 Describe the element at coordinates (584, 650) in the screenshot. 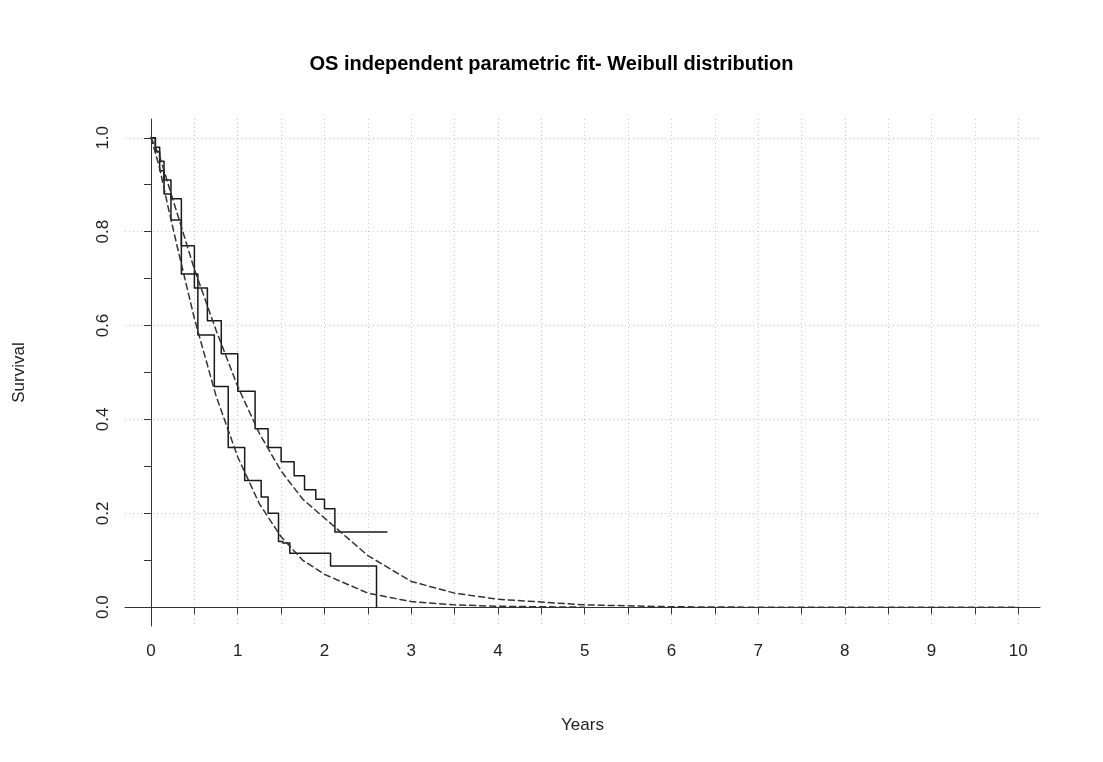

I see `x-tick-label: 5` at that location.